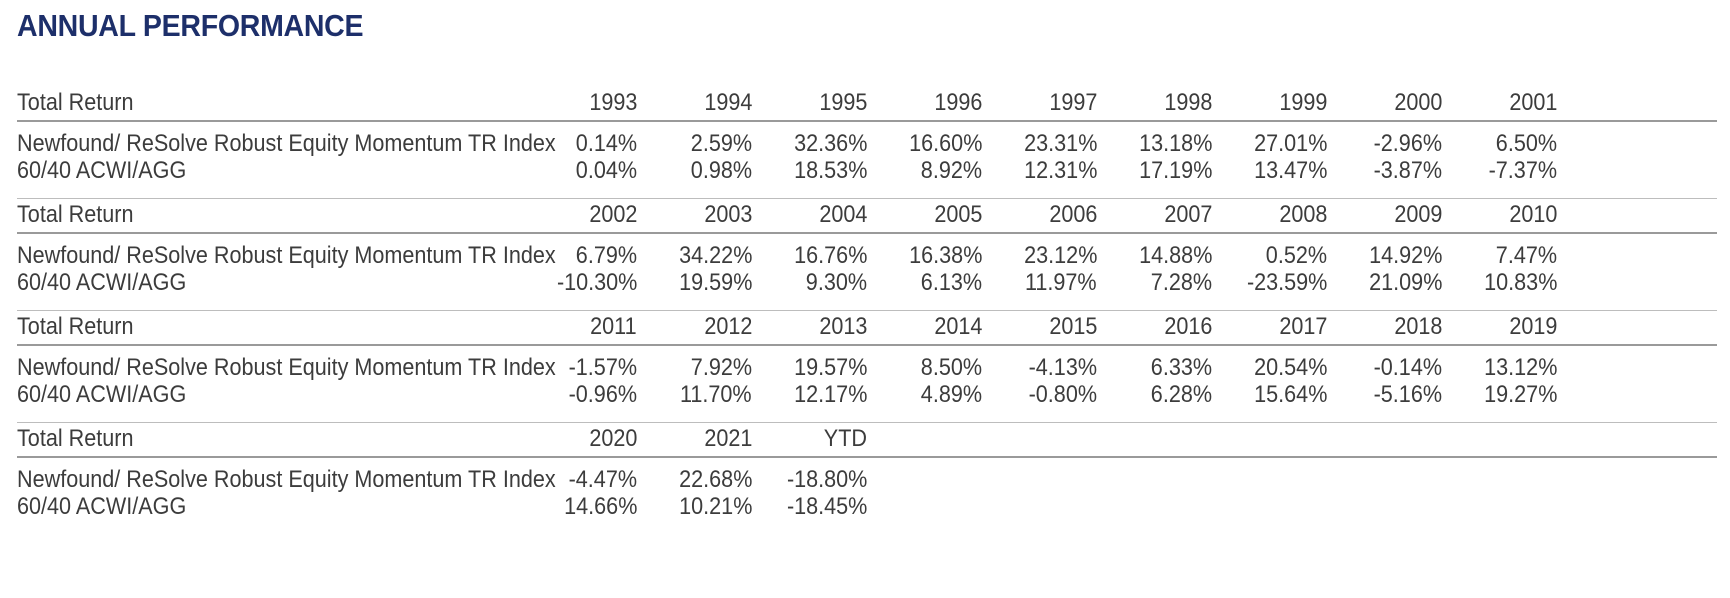 The width and height of the screenshot is (1730, 598). Describe the element at coordinates (1187, 214) in the screenshot. I see `year-header: 2007` at that location.